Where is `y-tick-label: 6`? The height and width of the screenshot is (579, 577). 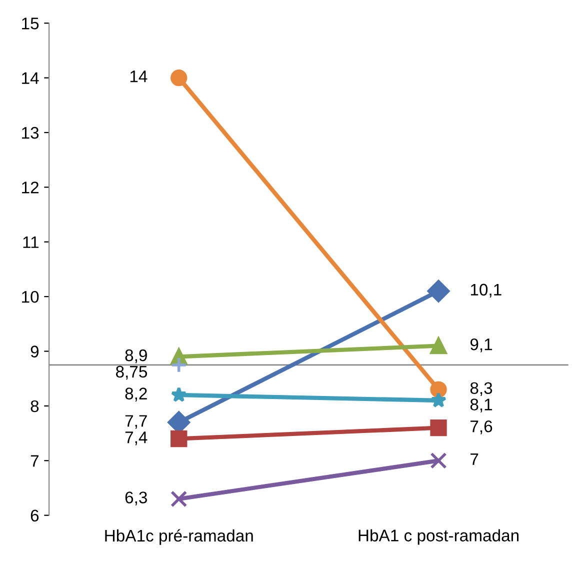
y-tick-label: 6 is located at coordinates (34, 516).